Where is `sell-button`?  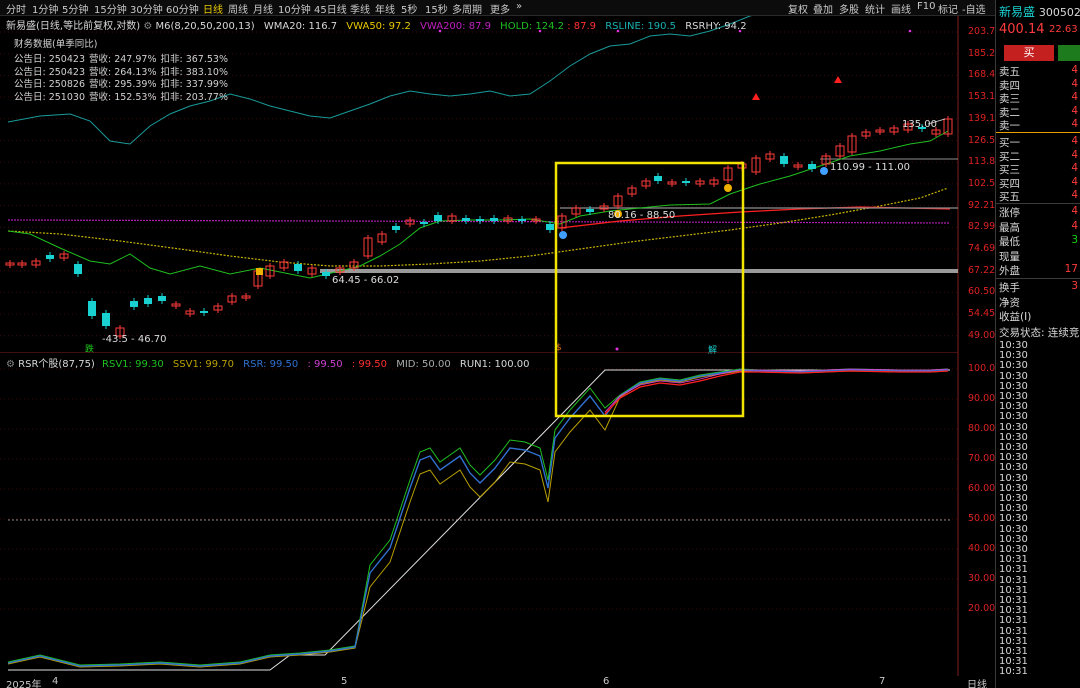 sell-button is located at coordinates (1069, 53).